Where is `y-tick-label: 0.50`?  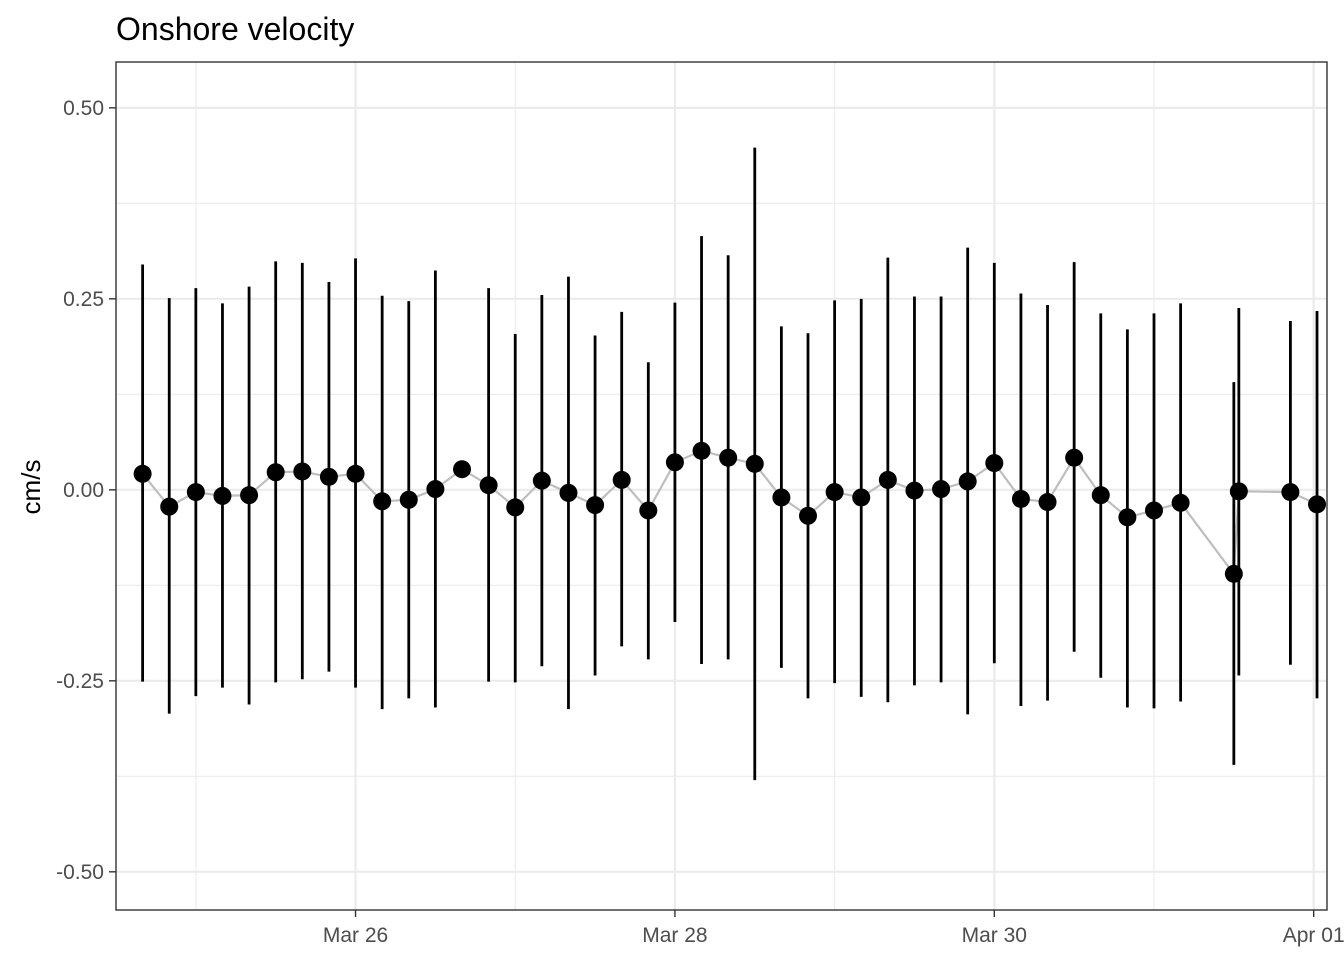
y-tick-label: 0.50 is located at coordinates (83, 108).